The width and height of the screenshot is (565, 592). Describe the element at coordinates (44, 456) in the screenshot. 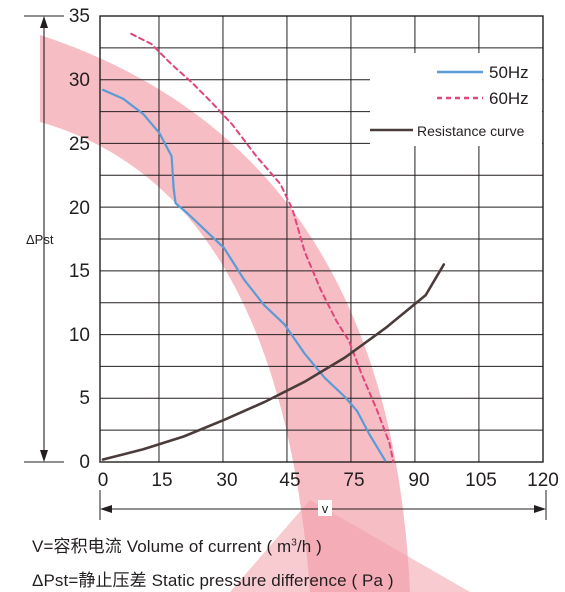

I see `y-arrow-bottom` at that location.